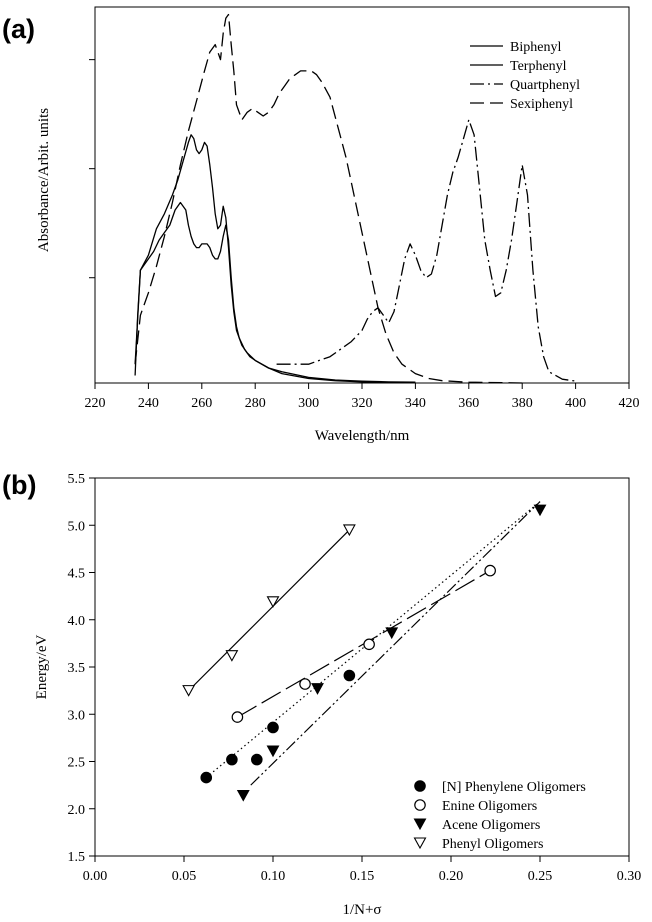 The height and width of the screenshot is (922, 652). What do you see at coordinates (415, 403) in the screenshot?
I see `x-tick-label-a: 340` at bounding box center [415, 403].